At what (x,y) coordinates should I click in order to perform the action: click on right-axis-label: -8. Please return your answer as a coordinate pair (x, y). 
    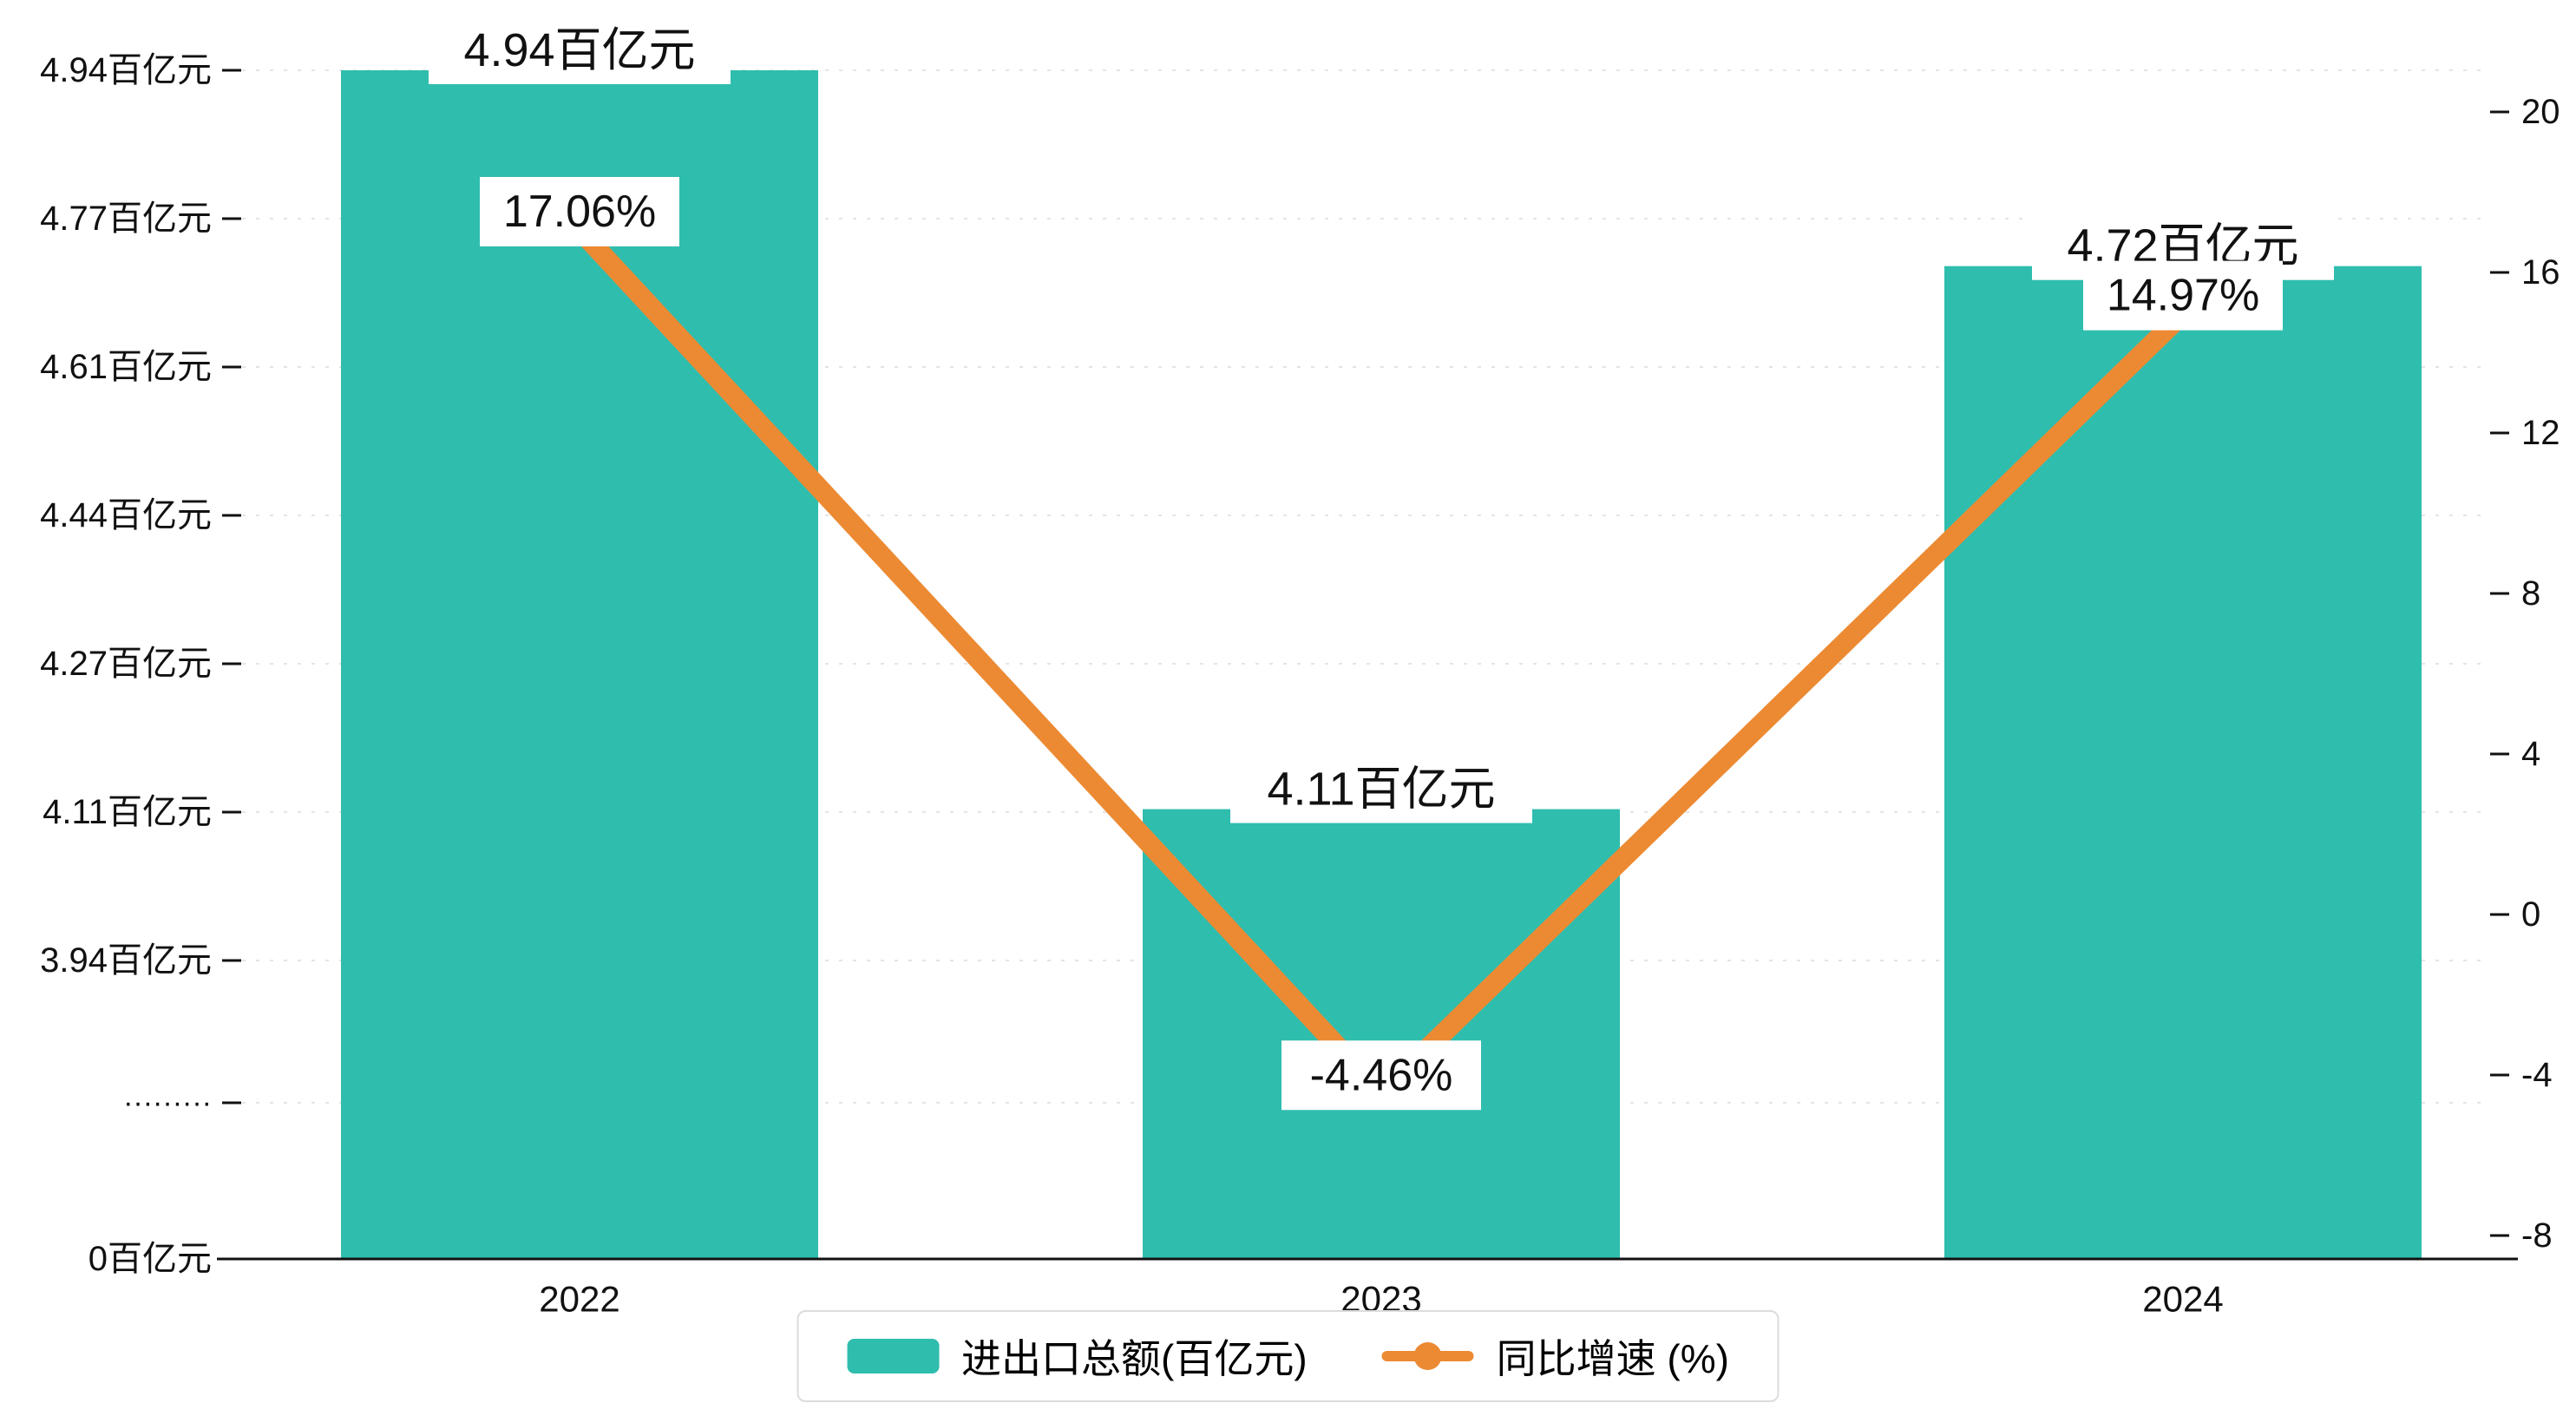
    Looking at the image, I should click on (2537, 1235).